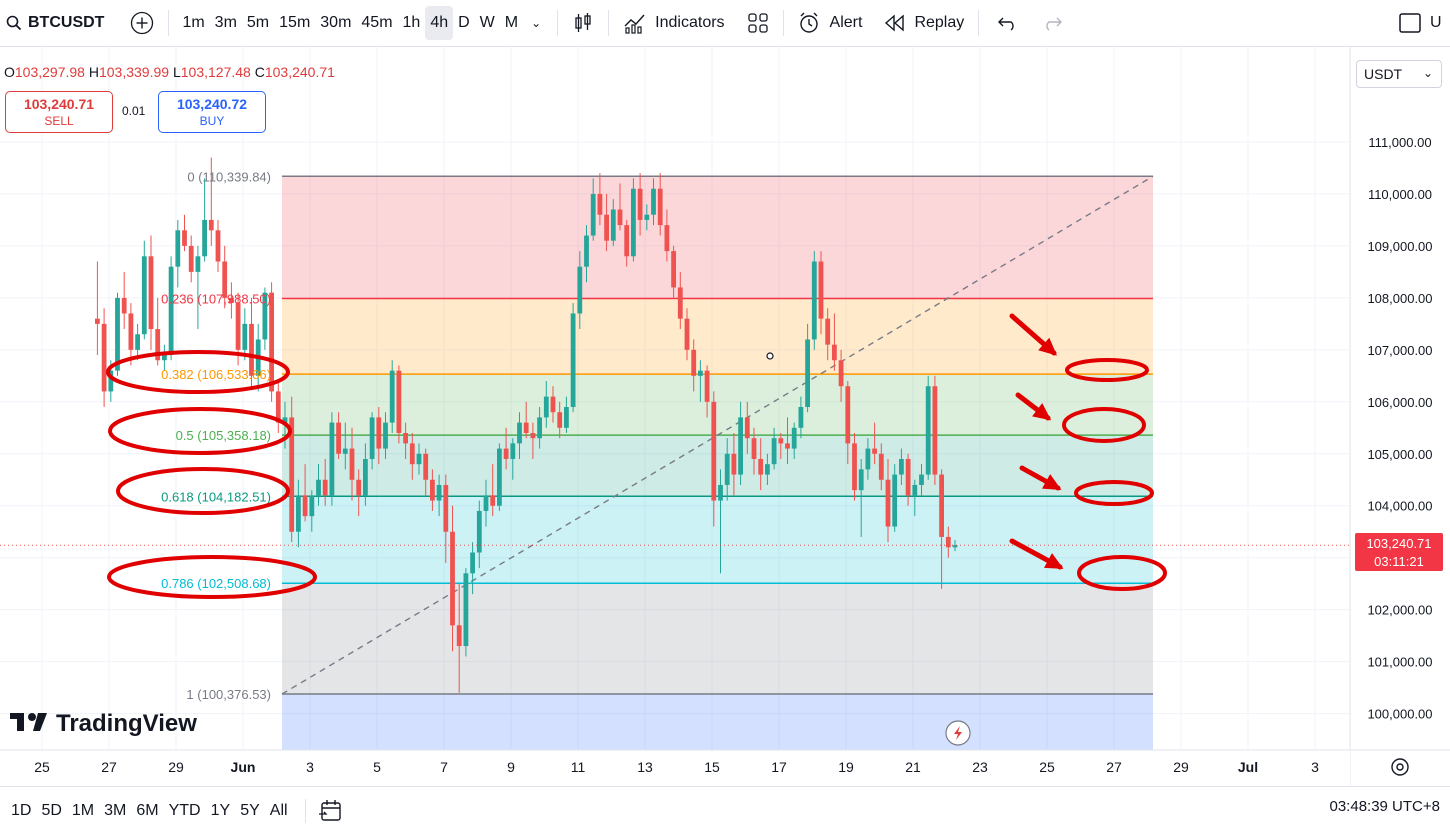 The width and height of the screenshot is (1450, 835). I want to click on time-tick-label: 11, so click(578, 767).